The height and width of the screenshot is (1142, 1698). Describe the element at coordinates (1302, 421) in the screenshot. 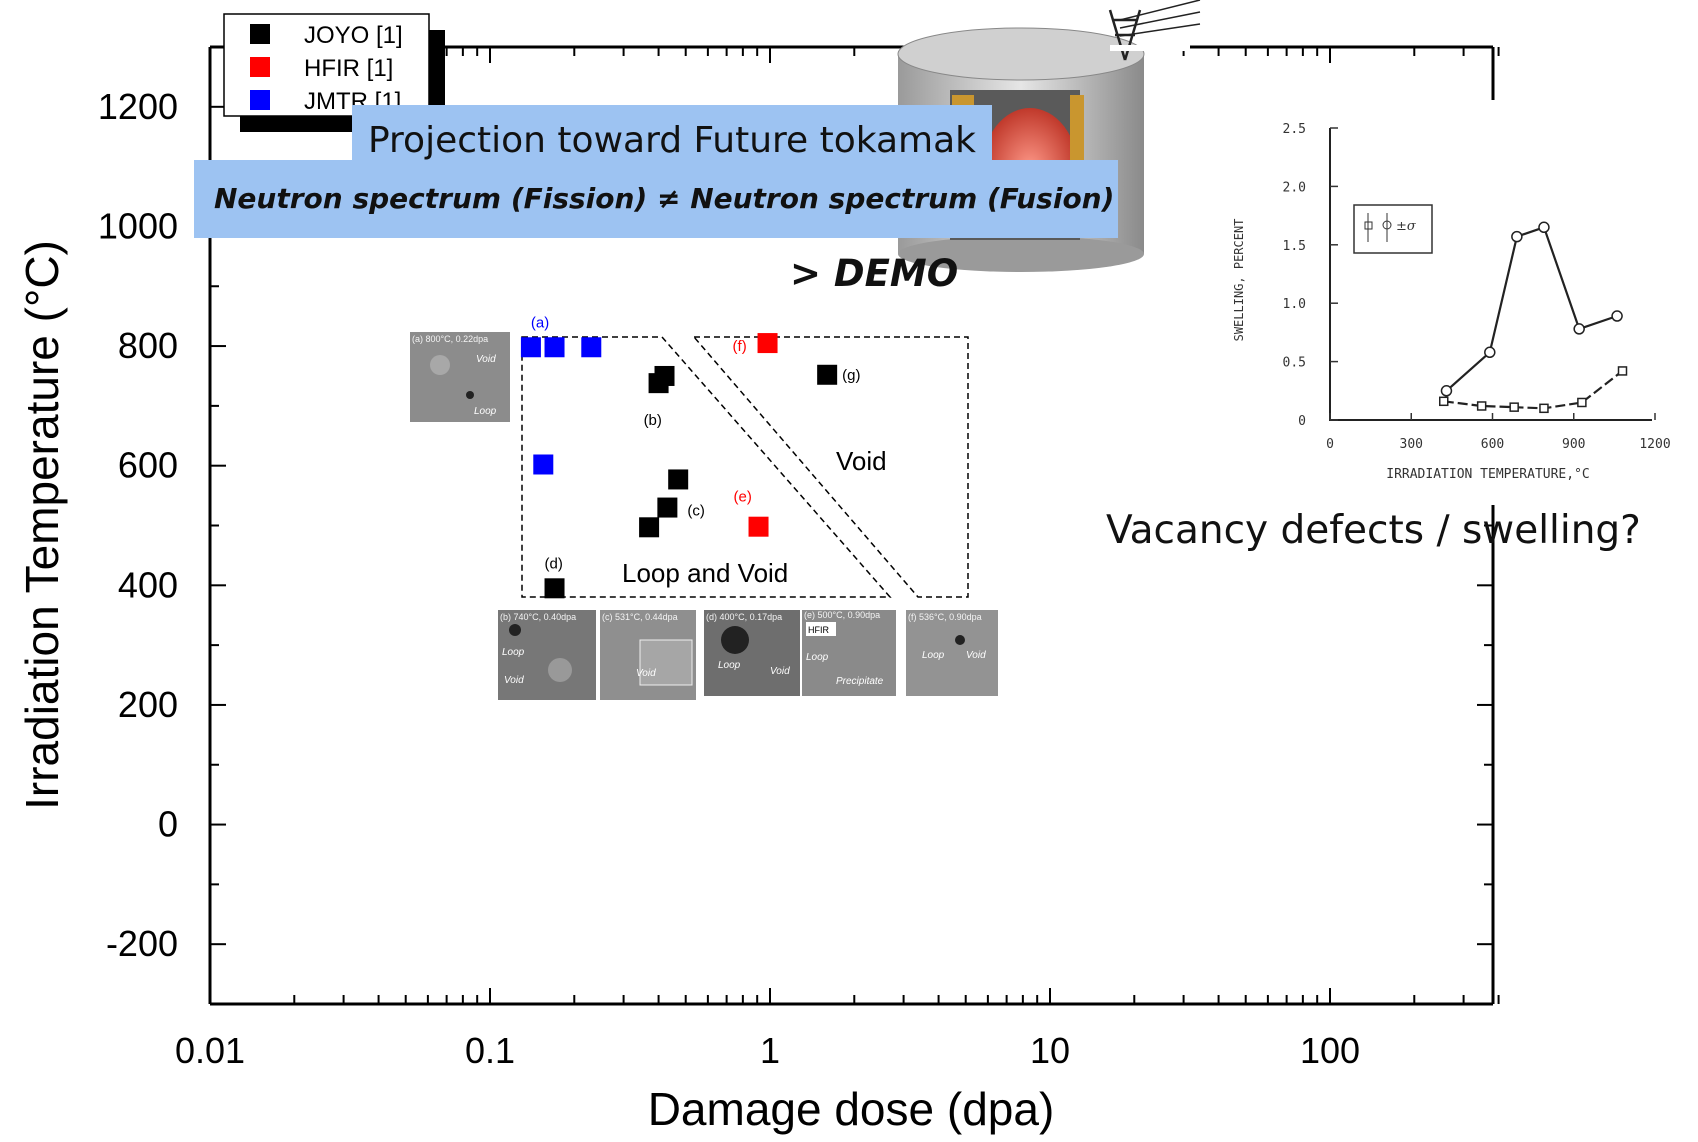

I see `inset-y-tick-label: 0` at that location.